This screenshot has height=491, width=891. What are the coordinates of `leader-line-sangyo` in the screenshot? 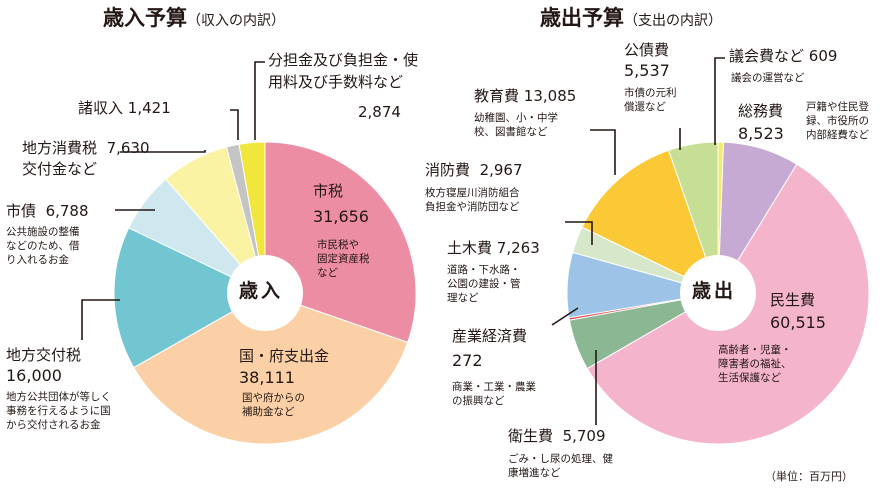 It's located at (565, 316).